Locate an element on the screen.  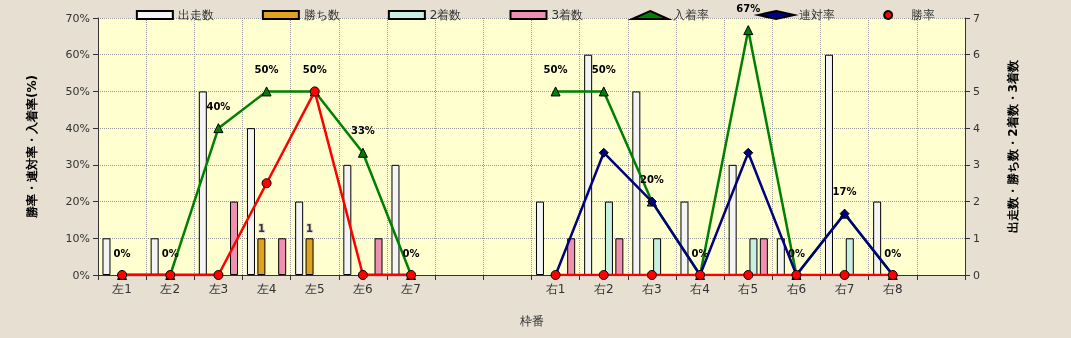
y-tick-label: 60% is located at coordinates (77, 55).